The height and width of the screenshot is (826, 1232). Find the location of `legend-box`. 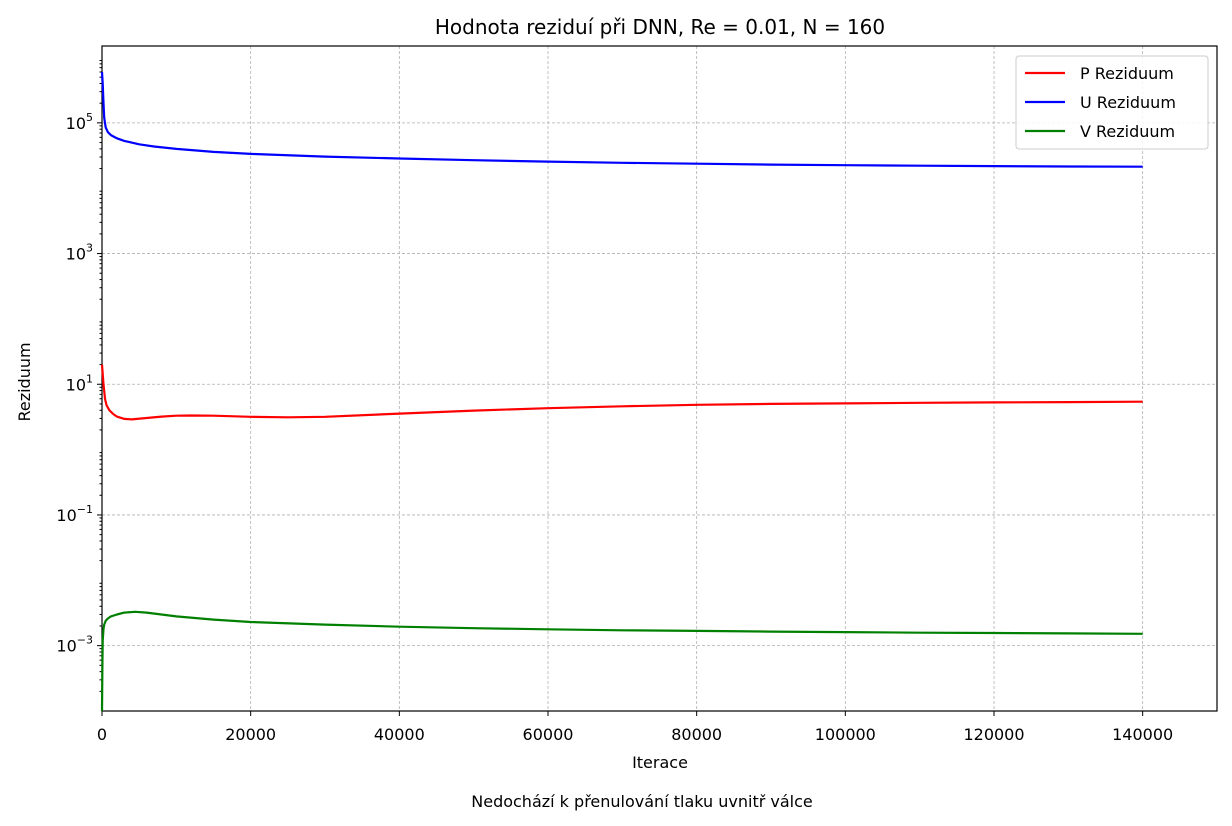

legend-box is located at coordinates (1112, 102).